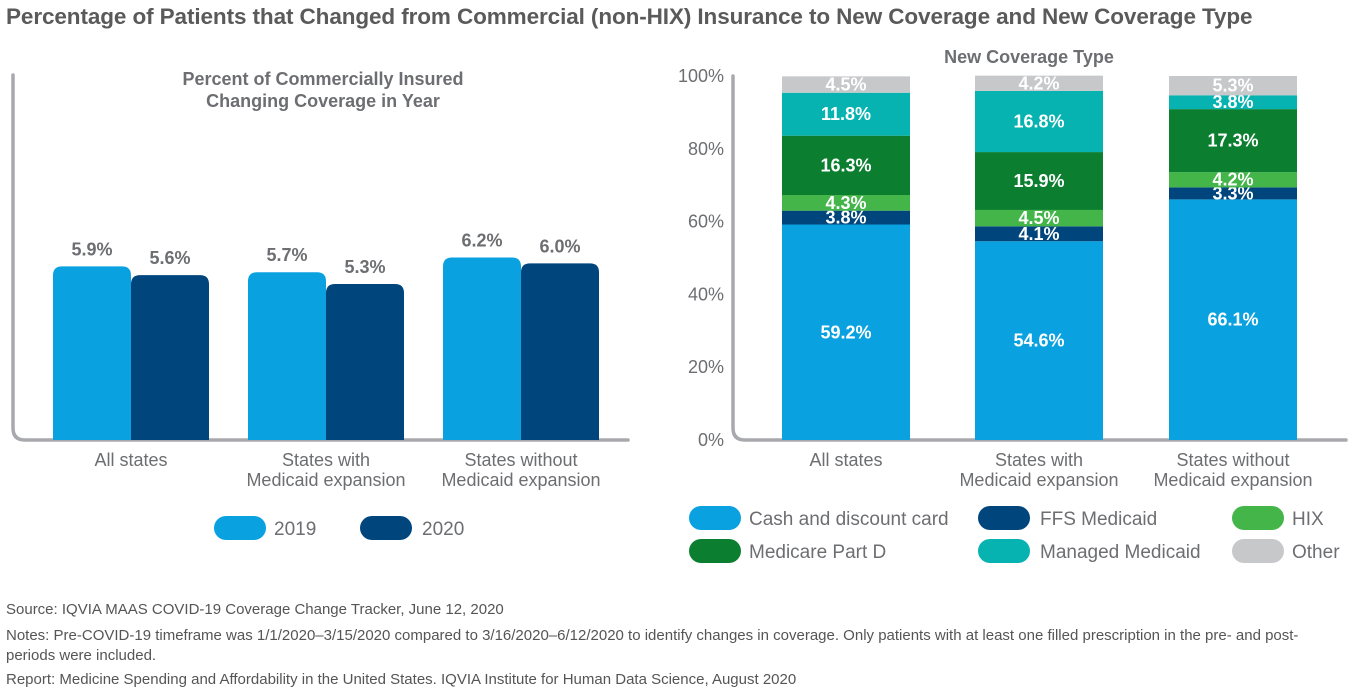 This screenshot has height=700, width=1352. What do you see at coordinates (325, 480) in the screenshot?
I see `left-x-tick-label-1: Medicaid expansion` at bounding box center [325, 480].